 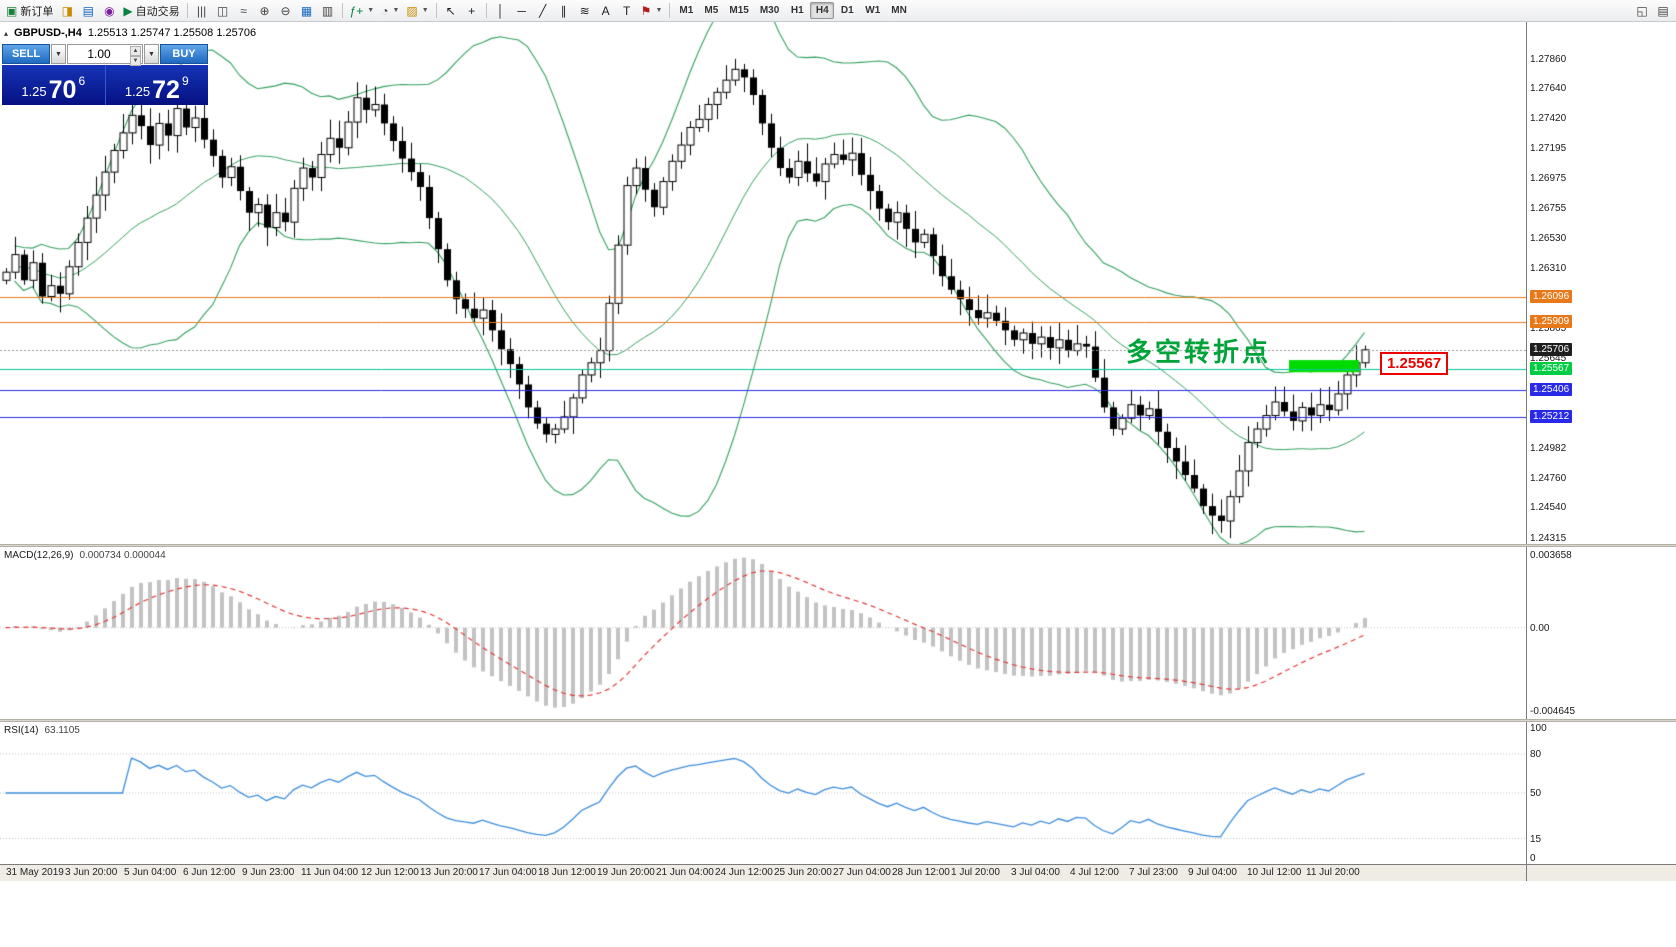 I want to click on sell-price-display: 1.25 70 6, so click(x=54, y=85).